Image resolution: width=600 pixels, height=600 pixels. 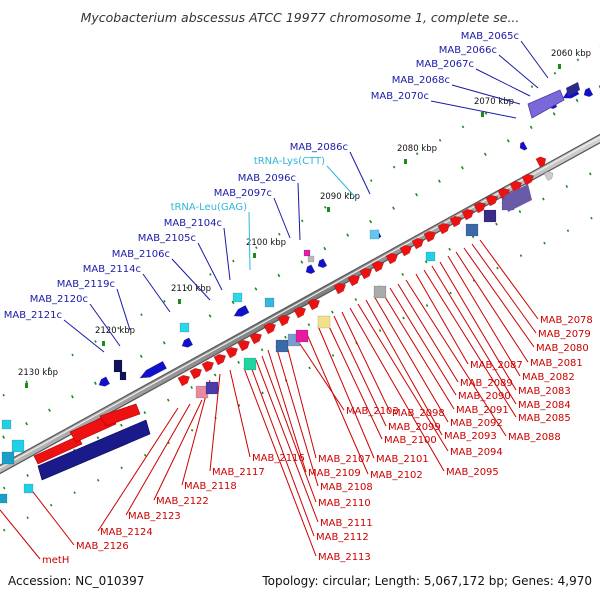 I want to click on gene-label-lower: MAB_2109, so click(x=334, y=473).